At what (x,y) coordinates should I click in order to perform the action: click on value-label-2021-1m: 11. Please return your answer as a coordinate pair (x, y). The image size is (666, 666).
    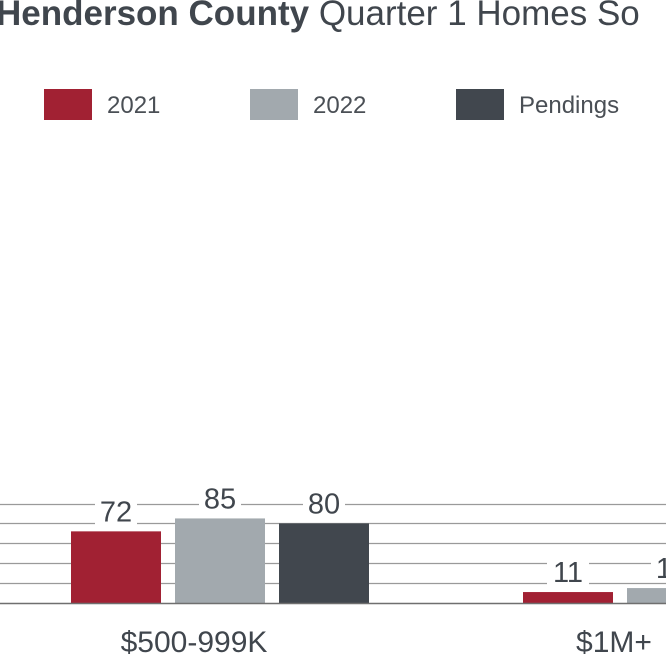
    Looking at the image, I should click on (568, 573).